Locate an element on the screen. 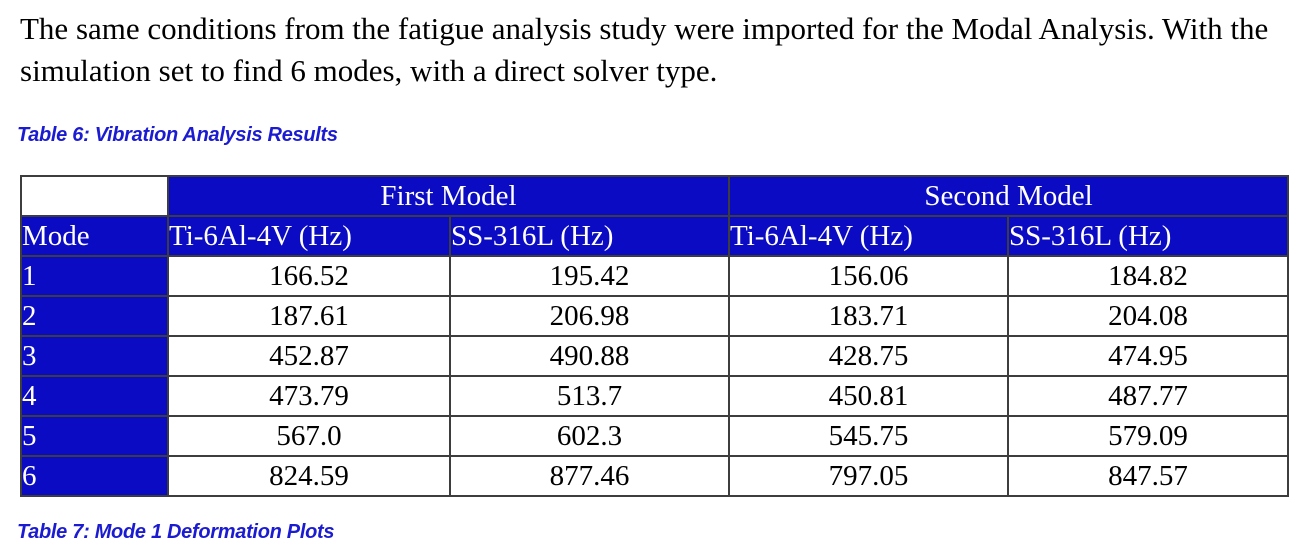 This screenshot has width=1306, height=554. table-row: 4 473.79 513.7 450.81 487.77 is located at coordinates (654, 396).